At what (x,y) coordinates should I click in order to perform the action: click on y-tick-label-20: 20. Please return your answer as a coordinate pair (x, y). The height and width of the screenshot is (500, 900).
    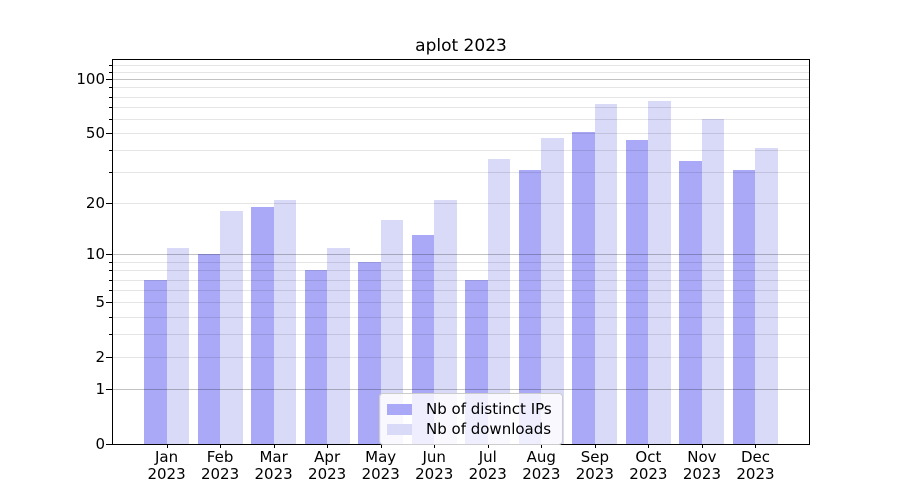
    Looking at the image, I should click on (95, 202).